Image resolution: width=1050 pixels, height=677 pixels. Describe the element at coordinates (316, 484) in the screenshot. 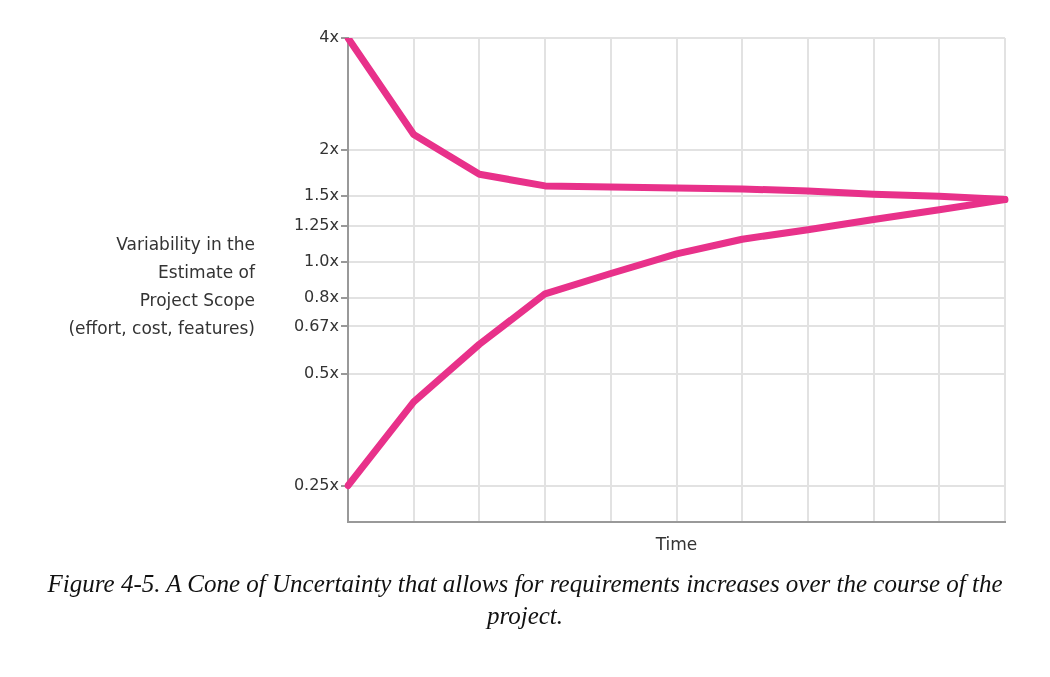

I see `y-tick-label: 0.25x` at that location.